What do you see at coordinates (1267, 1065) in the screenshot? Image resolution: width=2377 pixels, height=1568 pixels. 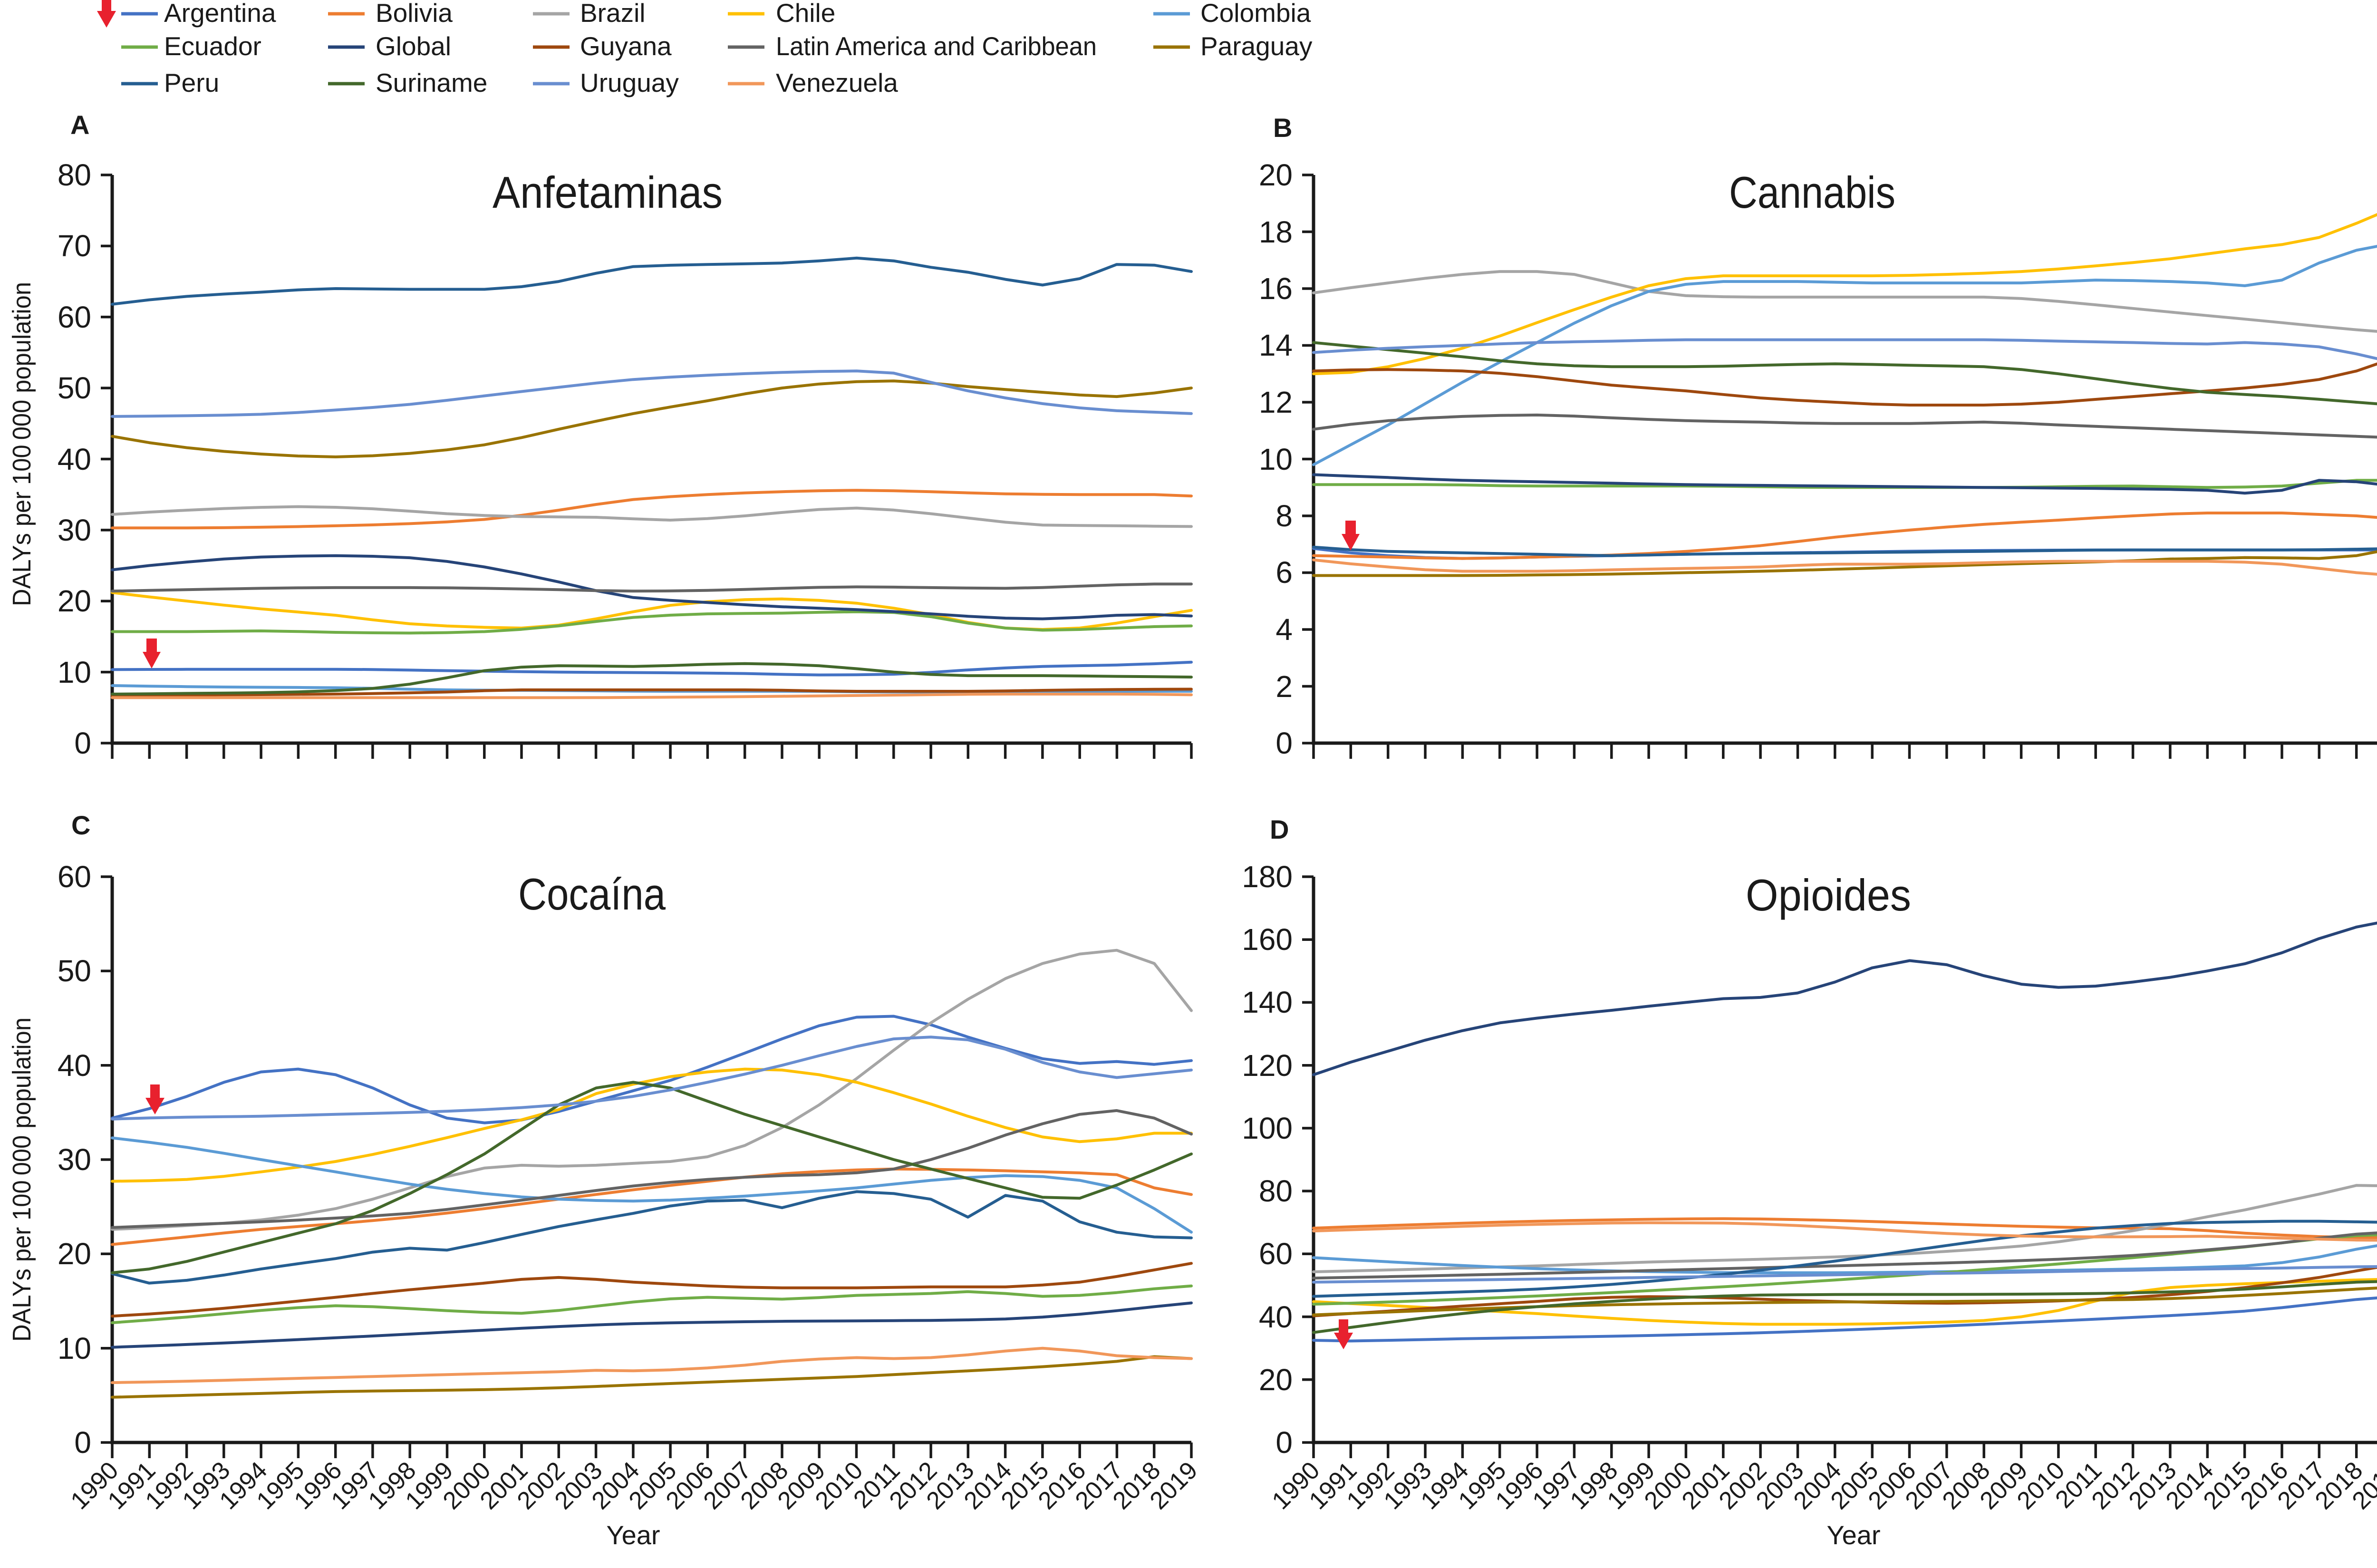 I see `svg-text: 120` at bounding box center [1267, 1065].